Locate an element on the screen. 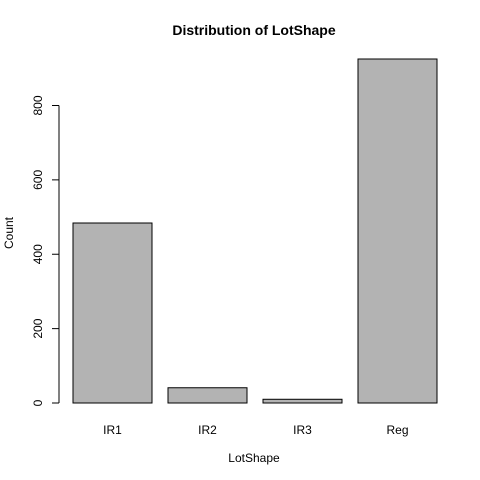  bar-reg is located at coordinates (397, 231).